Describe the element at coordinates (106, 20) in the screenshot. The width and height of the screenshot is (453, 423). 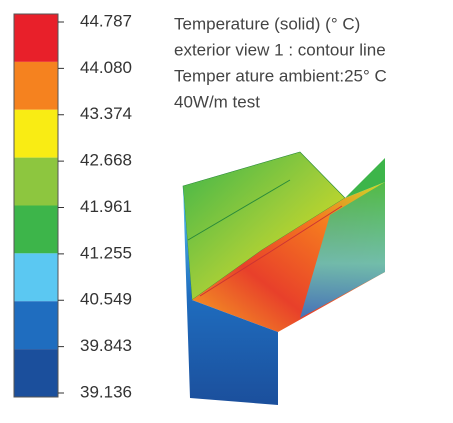
I see `legend-label: 44.787` at that location.